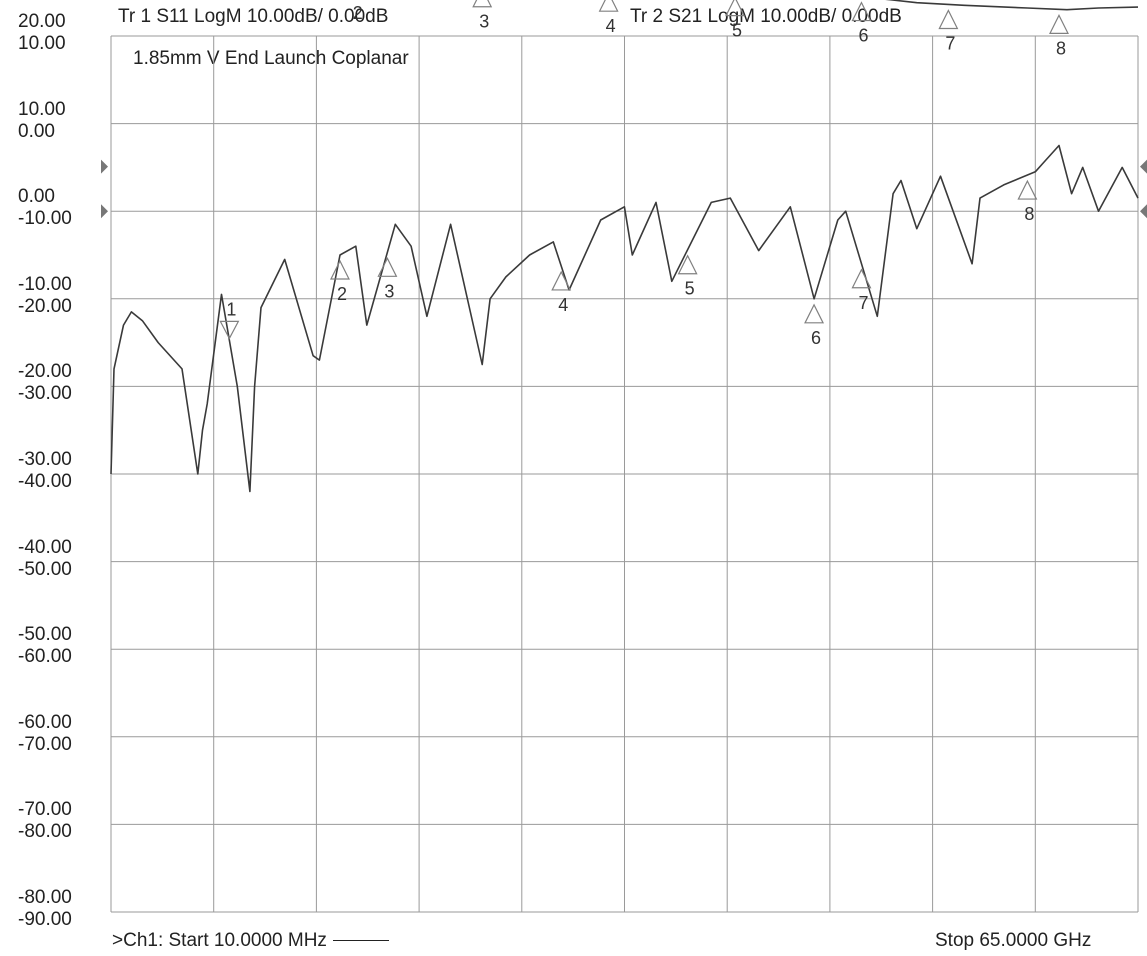 The width and height of the screenshot is (1147, 956). What do you see at coordinates (624, 189) in the screenshot?
I see `reference-arrows` at bounding box center [624, 189].